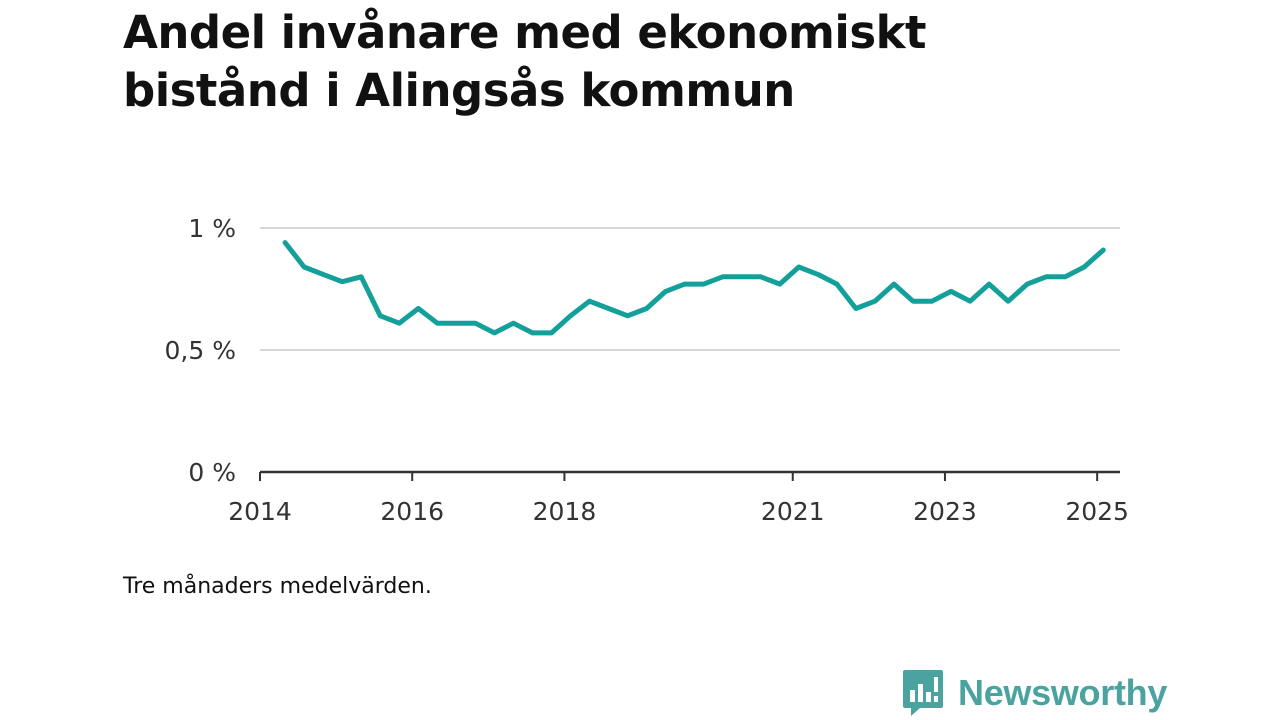 Image resolution: width=1280 pixels, height=720 pixels. What do you see at coordinates (923, 693) in the screenshot?
I see `bar-chart-bubble-icon` at bounding box center [923, 693].